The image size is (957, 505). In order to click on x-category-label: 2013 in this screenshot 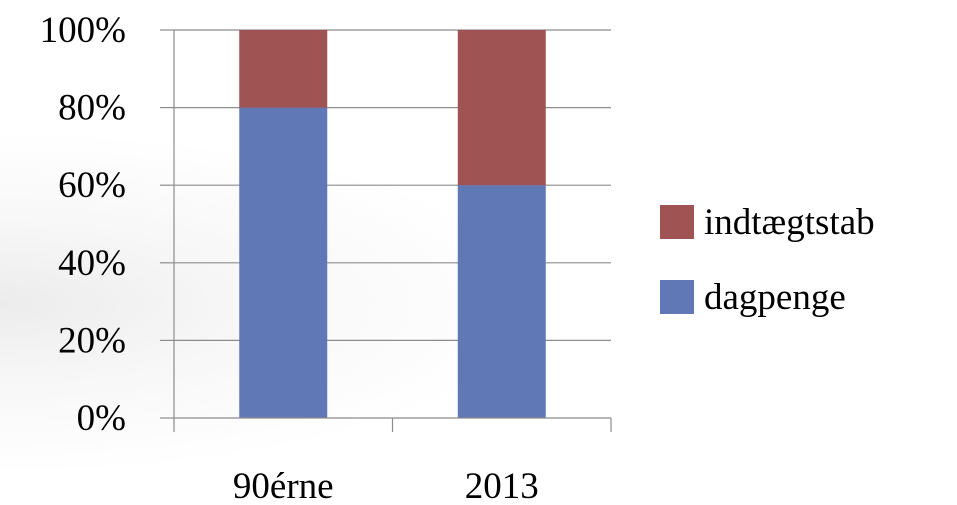, I will do `click(502, 485)`.